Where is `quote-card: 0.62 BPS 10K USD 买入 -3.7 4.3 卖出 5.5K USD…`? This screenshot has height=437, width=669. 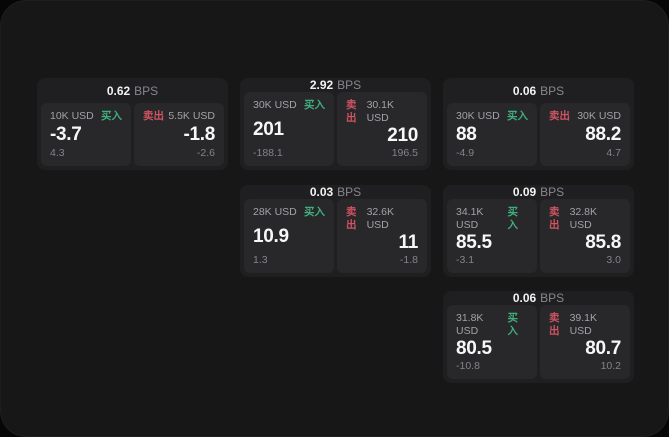
quote-card: 0.62 BPS 10K USD 买入 -3.7 4.3 卖出 5.5K USD… is located at coordinates (132, 124).